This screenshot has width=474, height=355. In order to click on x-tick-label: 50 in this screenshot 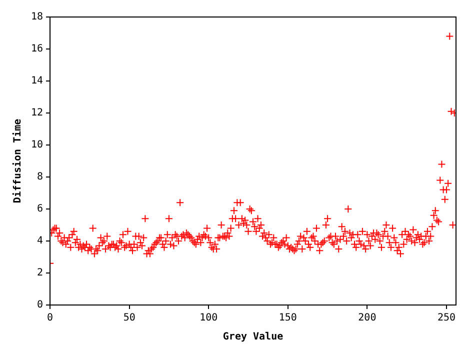, I will do `click(129, 318)`.